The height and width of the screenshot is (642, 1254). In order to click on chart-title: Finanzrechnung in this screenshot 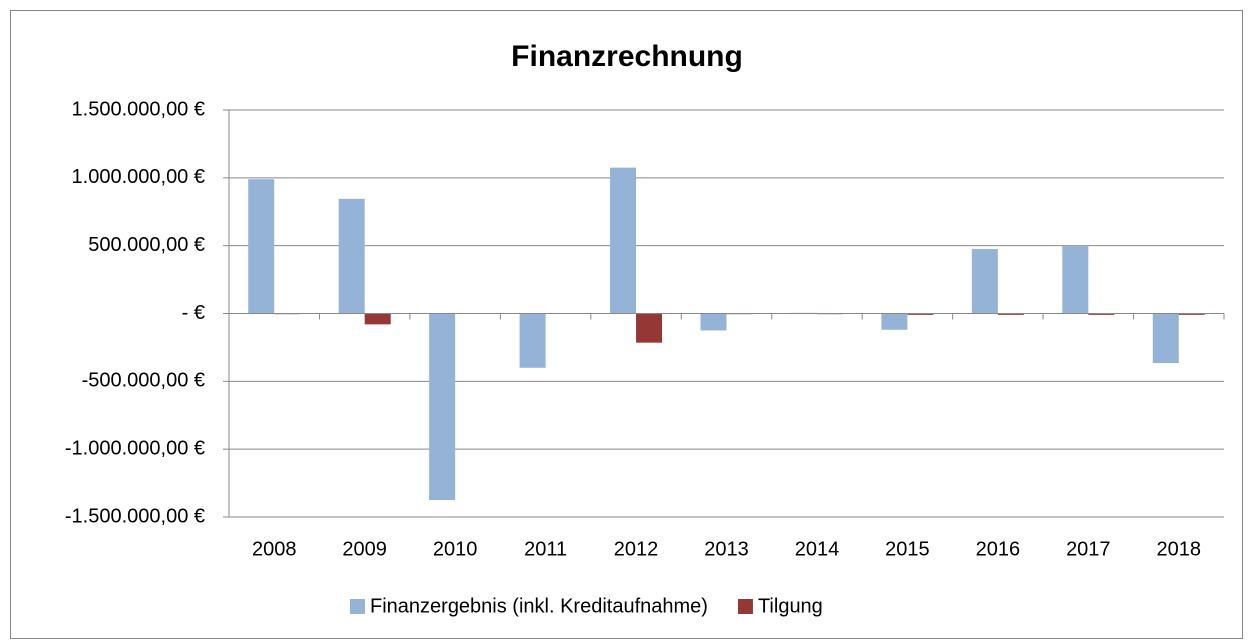, I will do `click(627, 56)`.